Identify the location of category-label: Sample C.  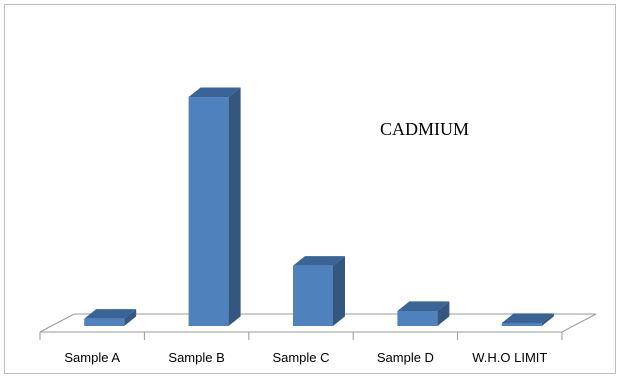
(300, 357).